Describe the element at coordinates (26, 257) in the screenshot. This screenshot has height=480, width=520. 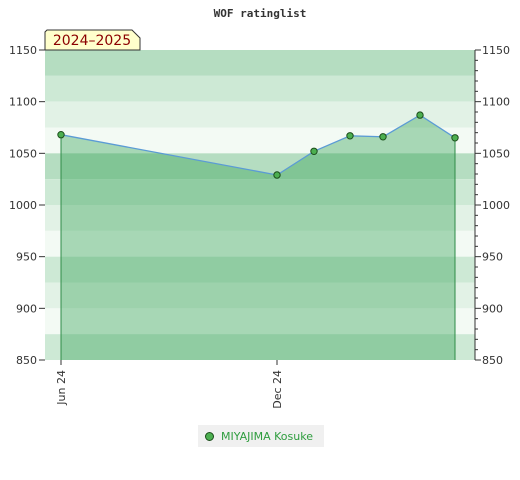
I see `y-tick-label-left: 950` at that location.